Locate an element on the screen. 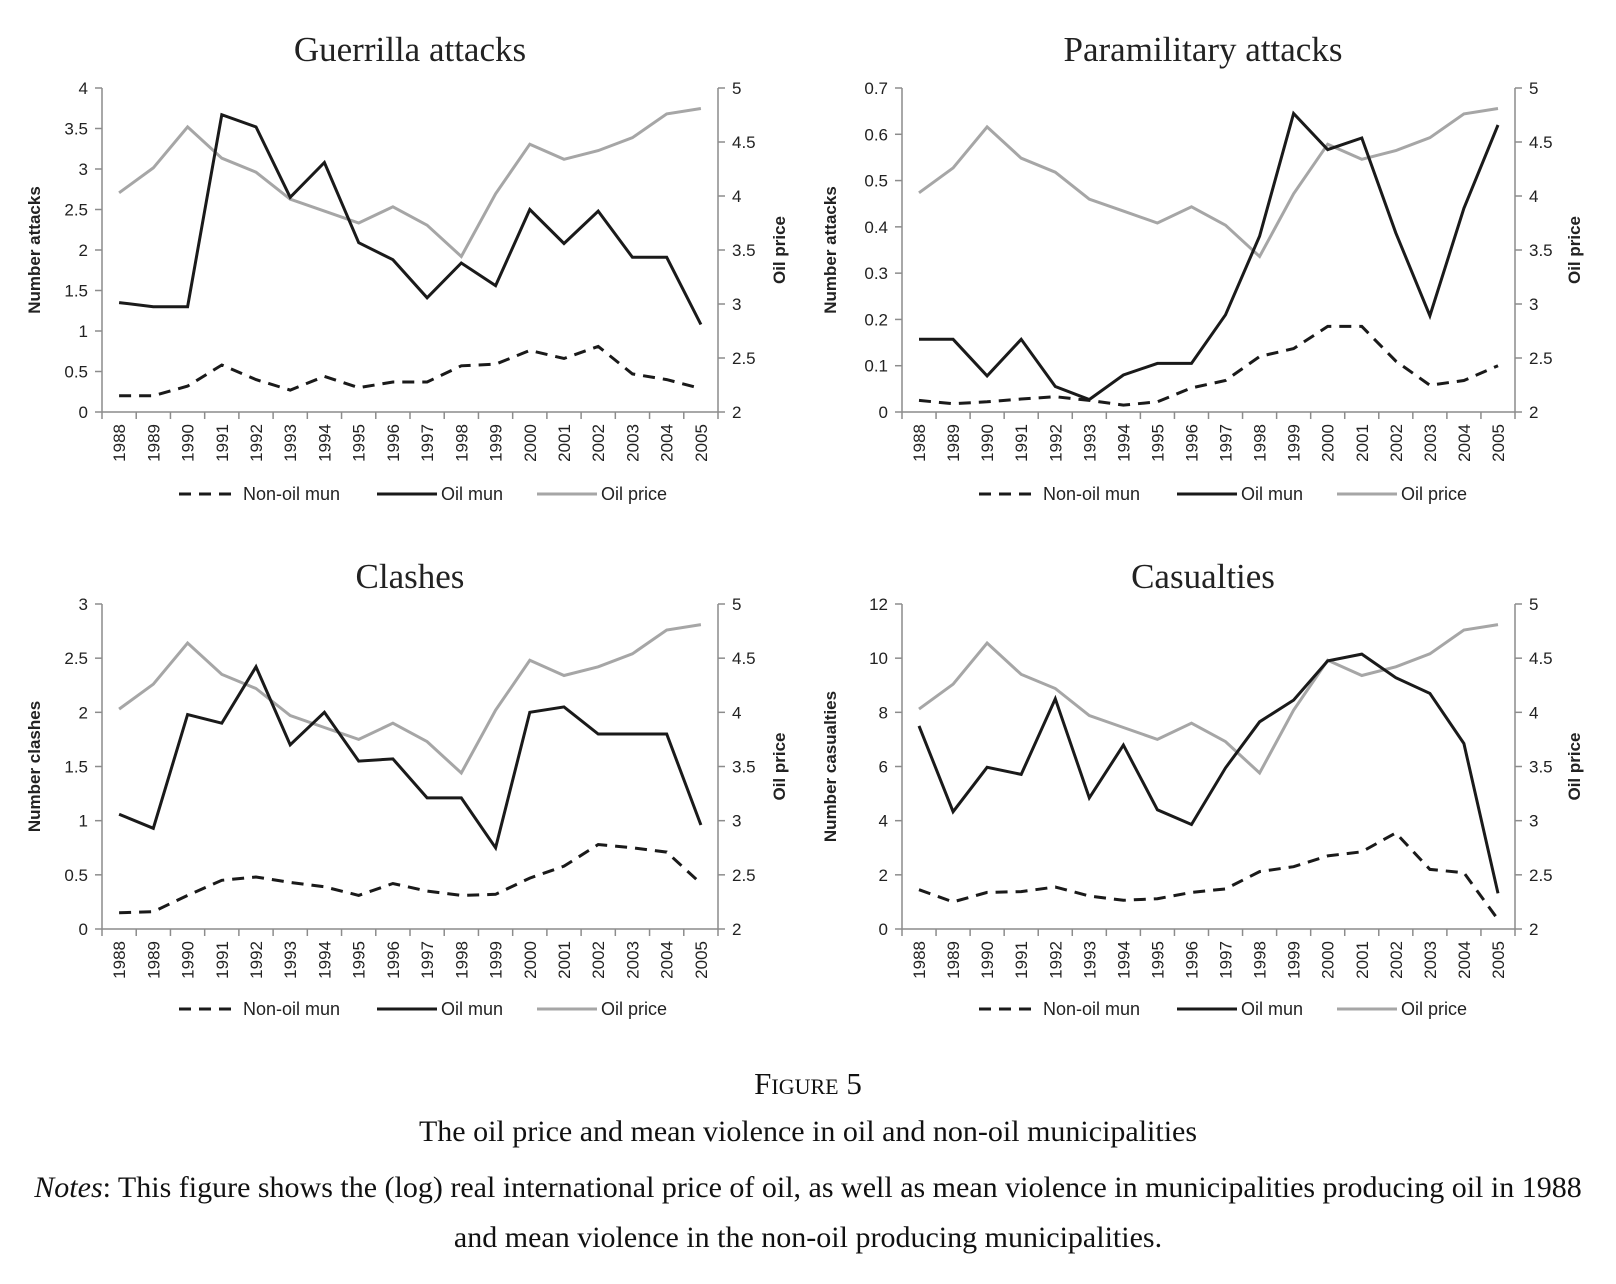 This screenshot has height=1284, width=1616. y-tick-label: 0.7 is located at coordinates (876, 88).